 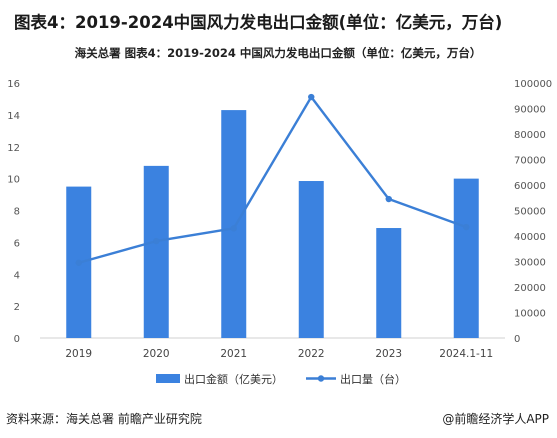 What do you see at coordinates (321, 378) in the screenshot?
I see `legend-line-marker` at bounding box center [321, 378].